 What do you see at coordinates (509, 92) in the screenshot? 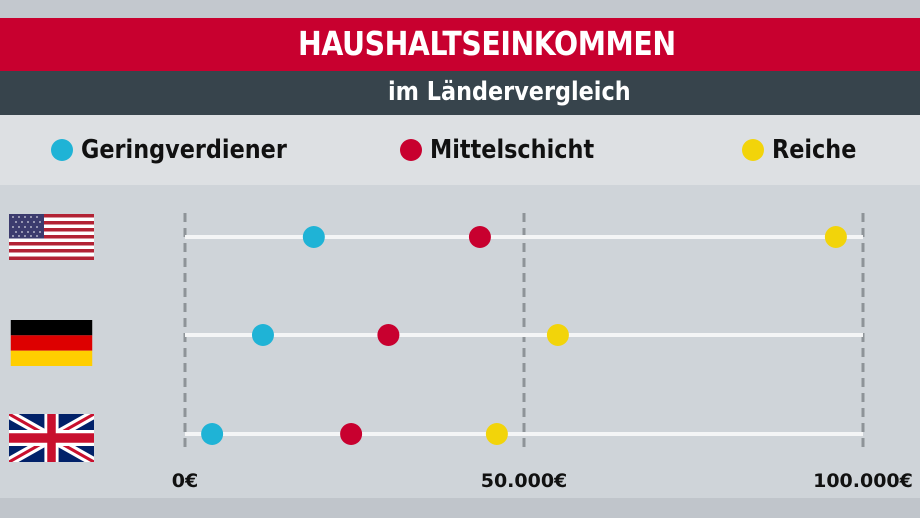
I see `chart-subtitle: im Ländervergleich` at bounding box center [509, 92].